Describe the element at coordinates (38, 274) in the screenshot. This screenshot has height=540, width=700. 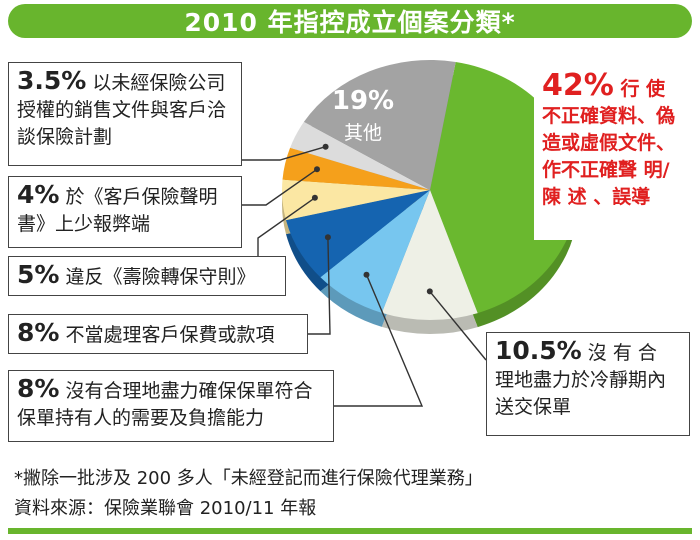
I see `callout-pct-s5: 5%` at that location.